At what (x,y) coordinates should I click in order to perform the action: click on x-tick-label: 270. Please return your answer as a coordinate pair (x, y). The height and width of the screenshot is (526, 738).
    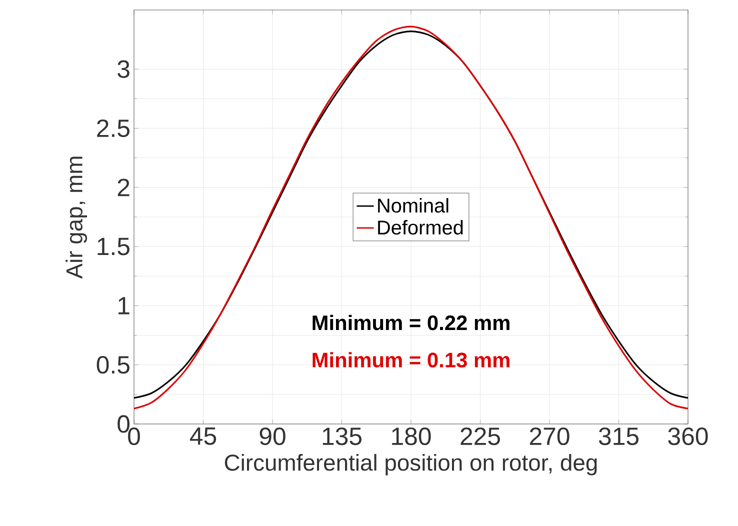
    Looking at the image, I should click on (550, 437).